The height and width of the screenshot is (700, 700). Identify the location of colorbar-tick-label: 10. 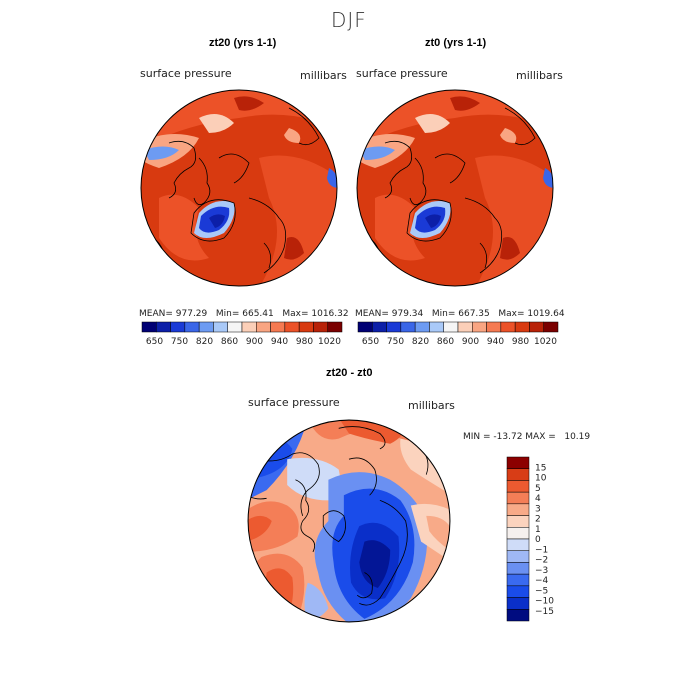
(541, 479).